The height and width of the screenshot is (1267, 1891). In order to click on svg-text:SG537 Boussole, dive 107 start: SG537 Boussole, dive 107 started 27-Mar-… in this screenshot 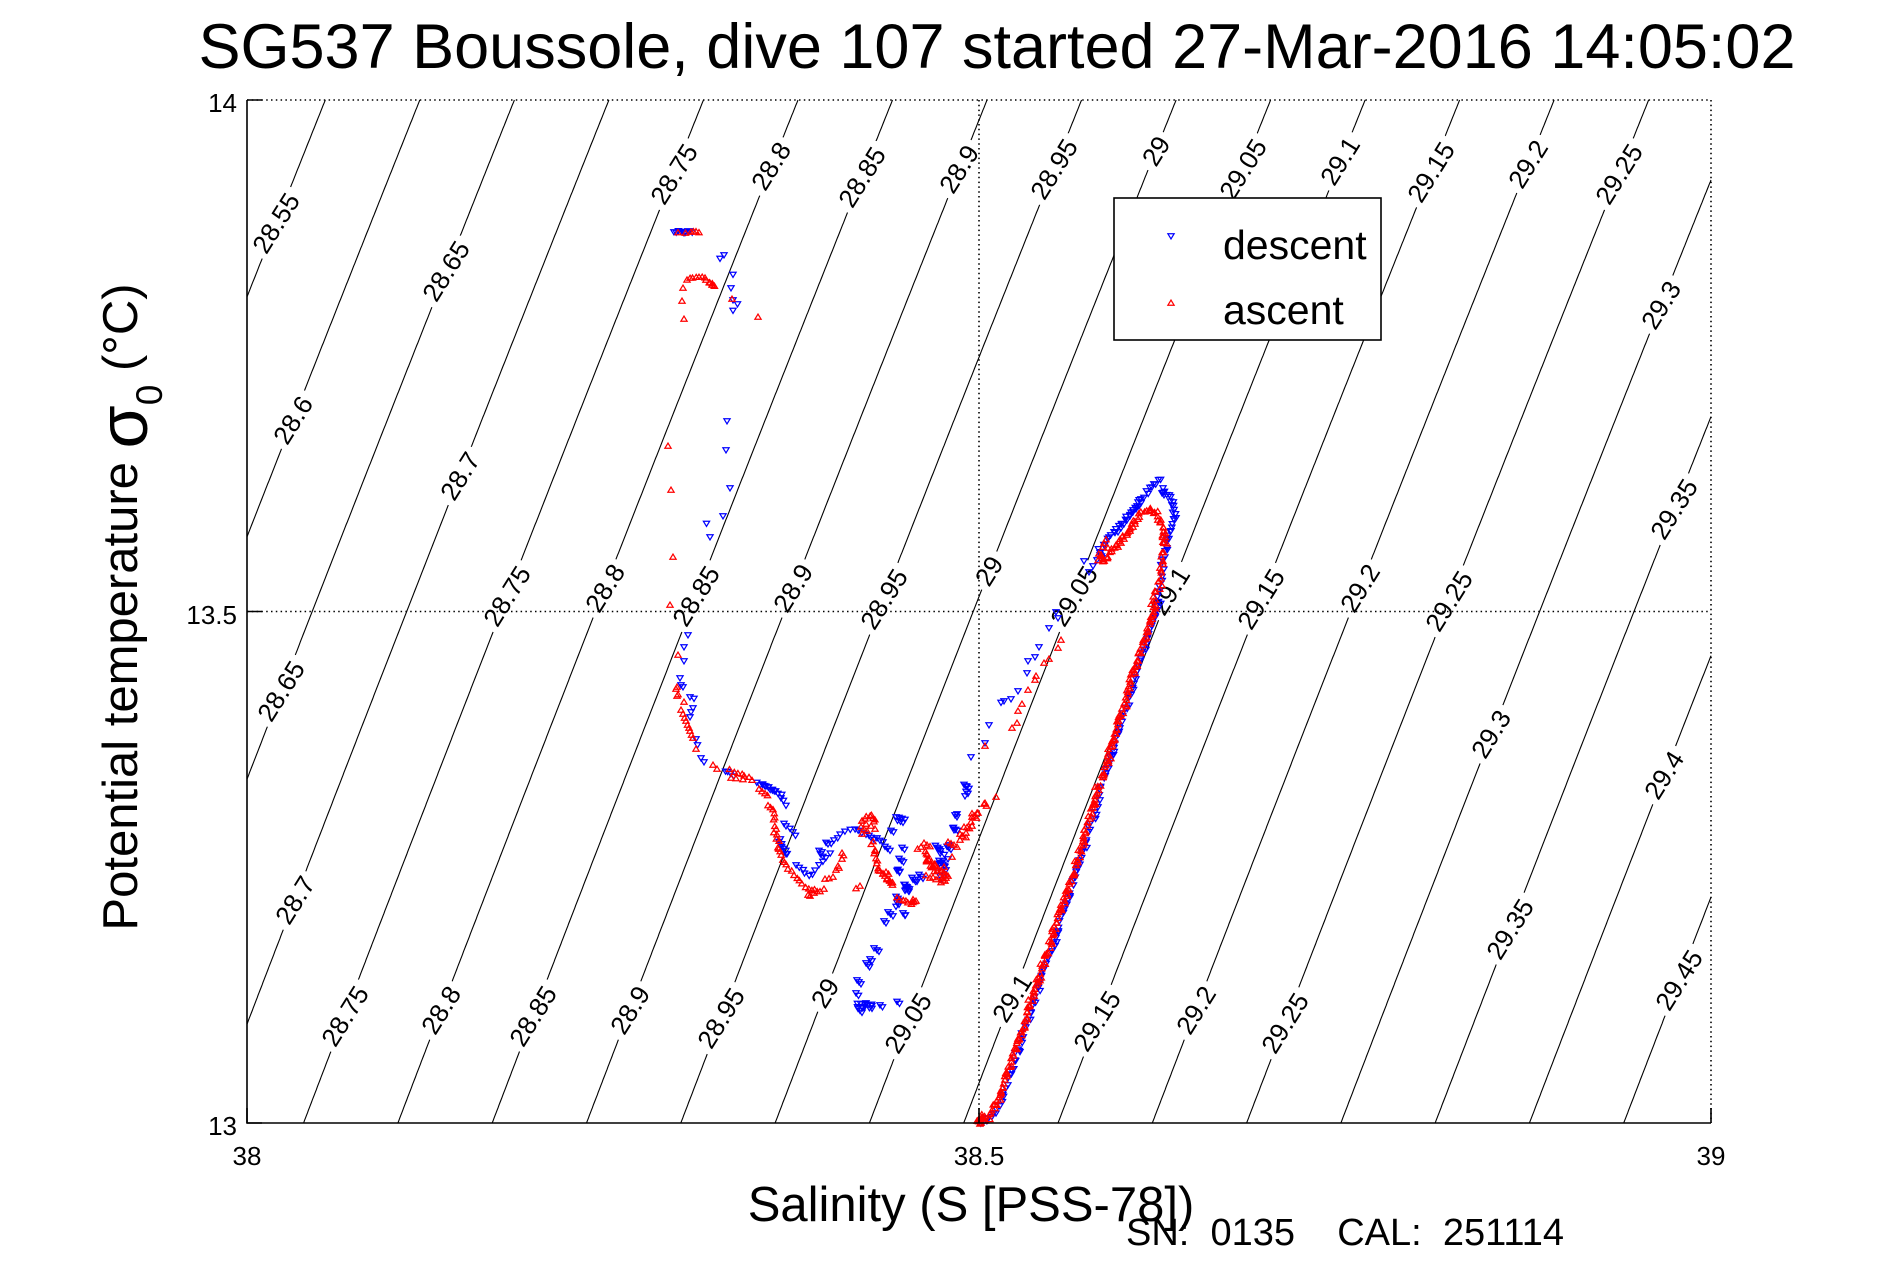, I will do `click(996, 47)`.